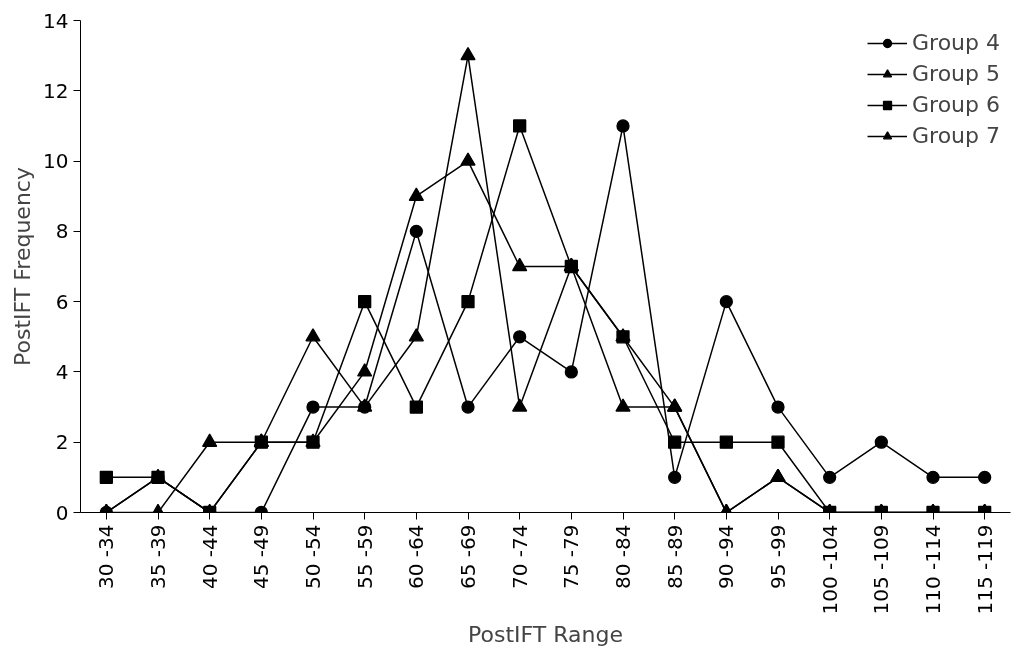  I want to click on x-tick-label: 70 -74, so click(519, 556).